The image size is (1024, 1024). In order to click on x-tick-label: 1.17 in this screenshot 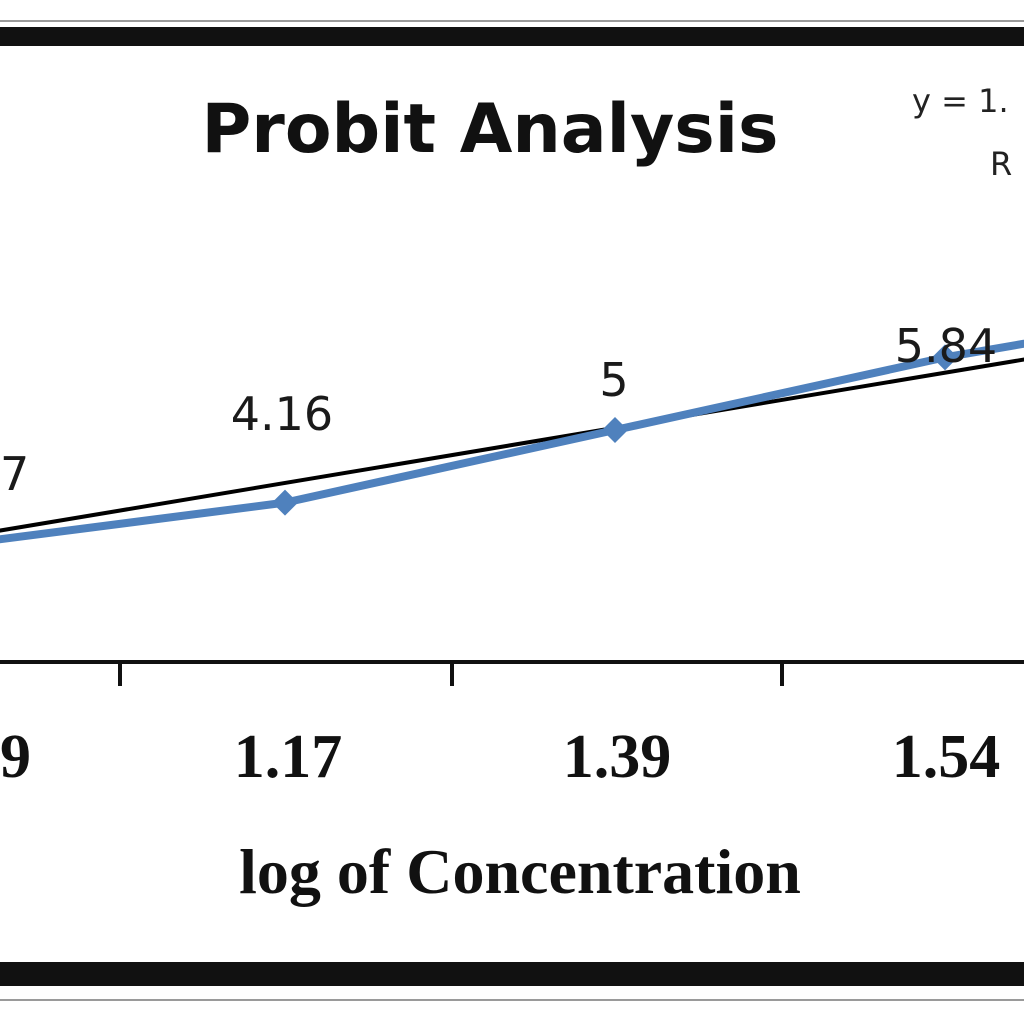, I will do `click(288, 757)`.